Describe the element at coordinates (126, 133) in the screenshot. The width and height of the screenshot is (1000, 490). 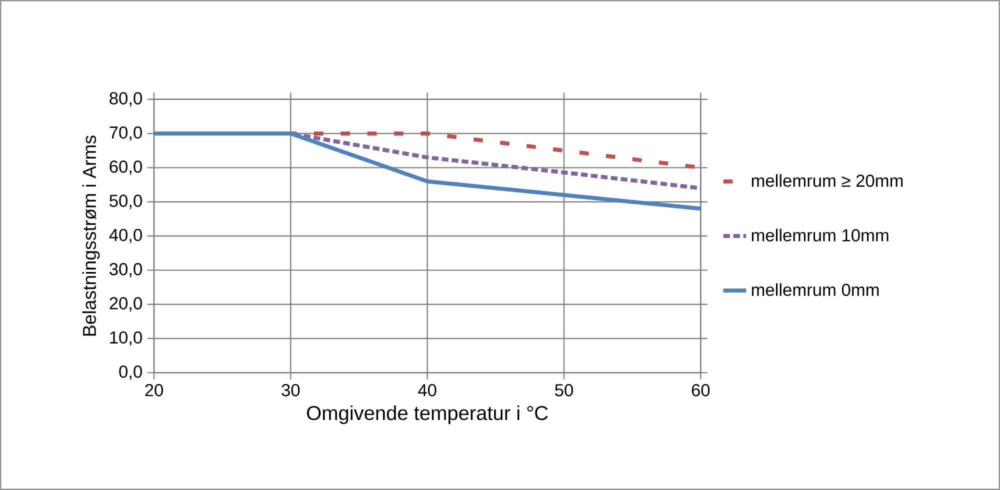
I see `y-tick-label: 70,0` at that location.